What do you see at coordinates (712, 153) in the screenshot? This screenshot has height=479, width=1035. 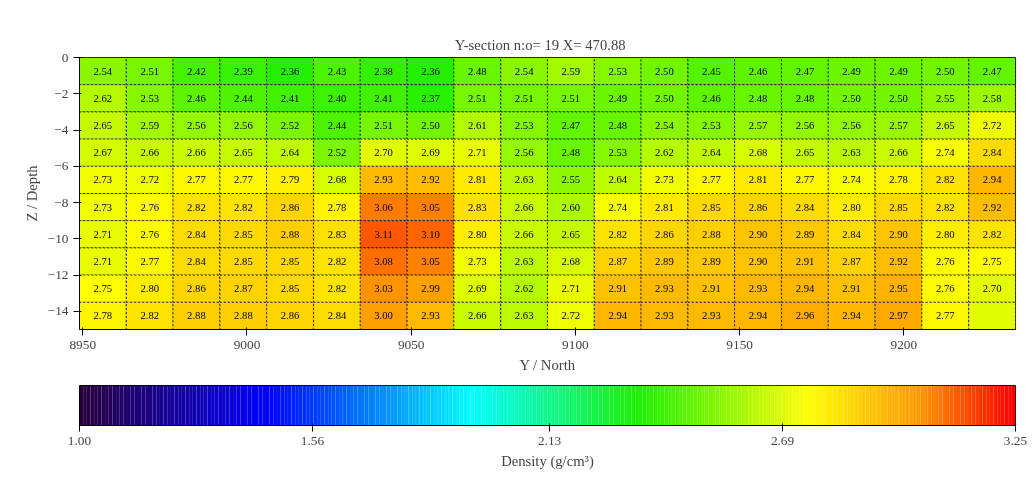 I see `data-label: 2.64` at bounding box center [712, 153].